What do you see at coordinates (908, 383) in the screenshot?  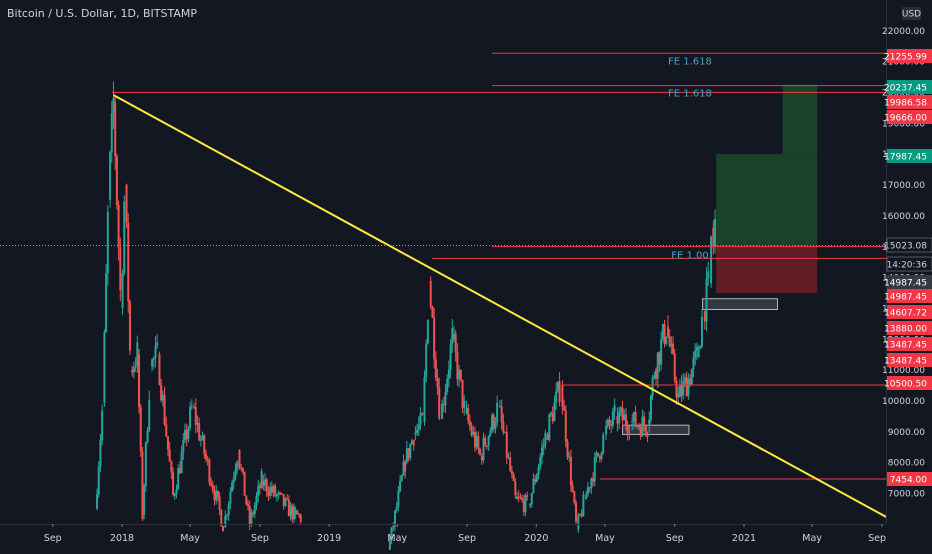 I see `price-label-red: 10500.50` at bounding box center [908, 383].